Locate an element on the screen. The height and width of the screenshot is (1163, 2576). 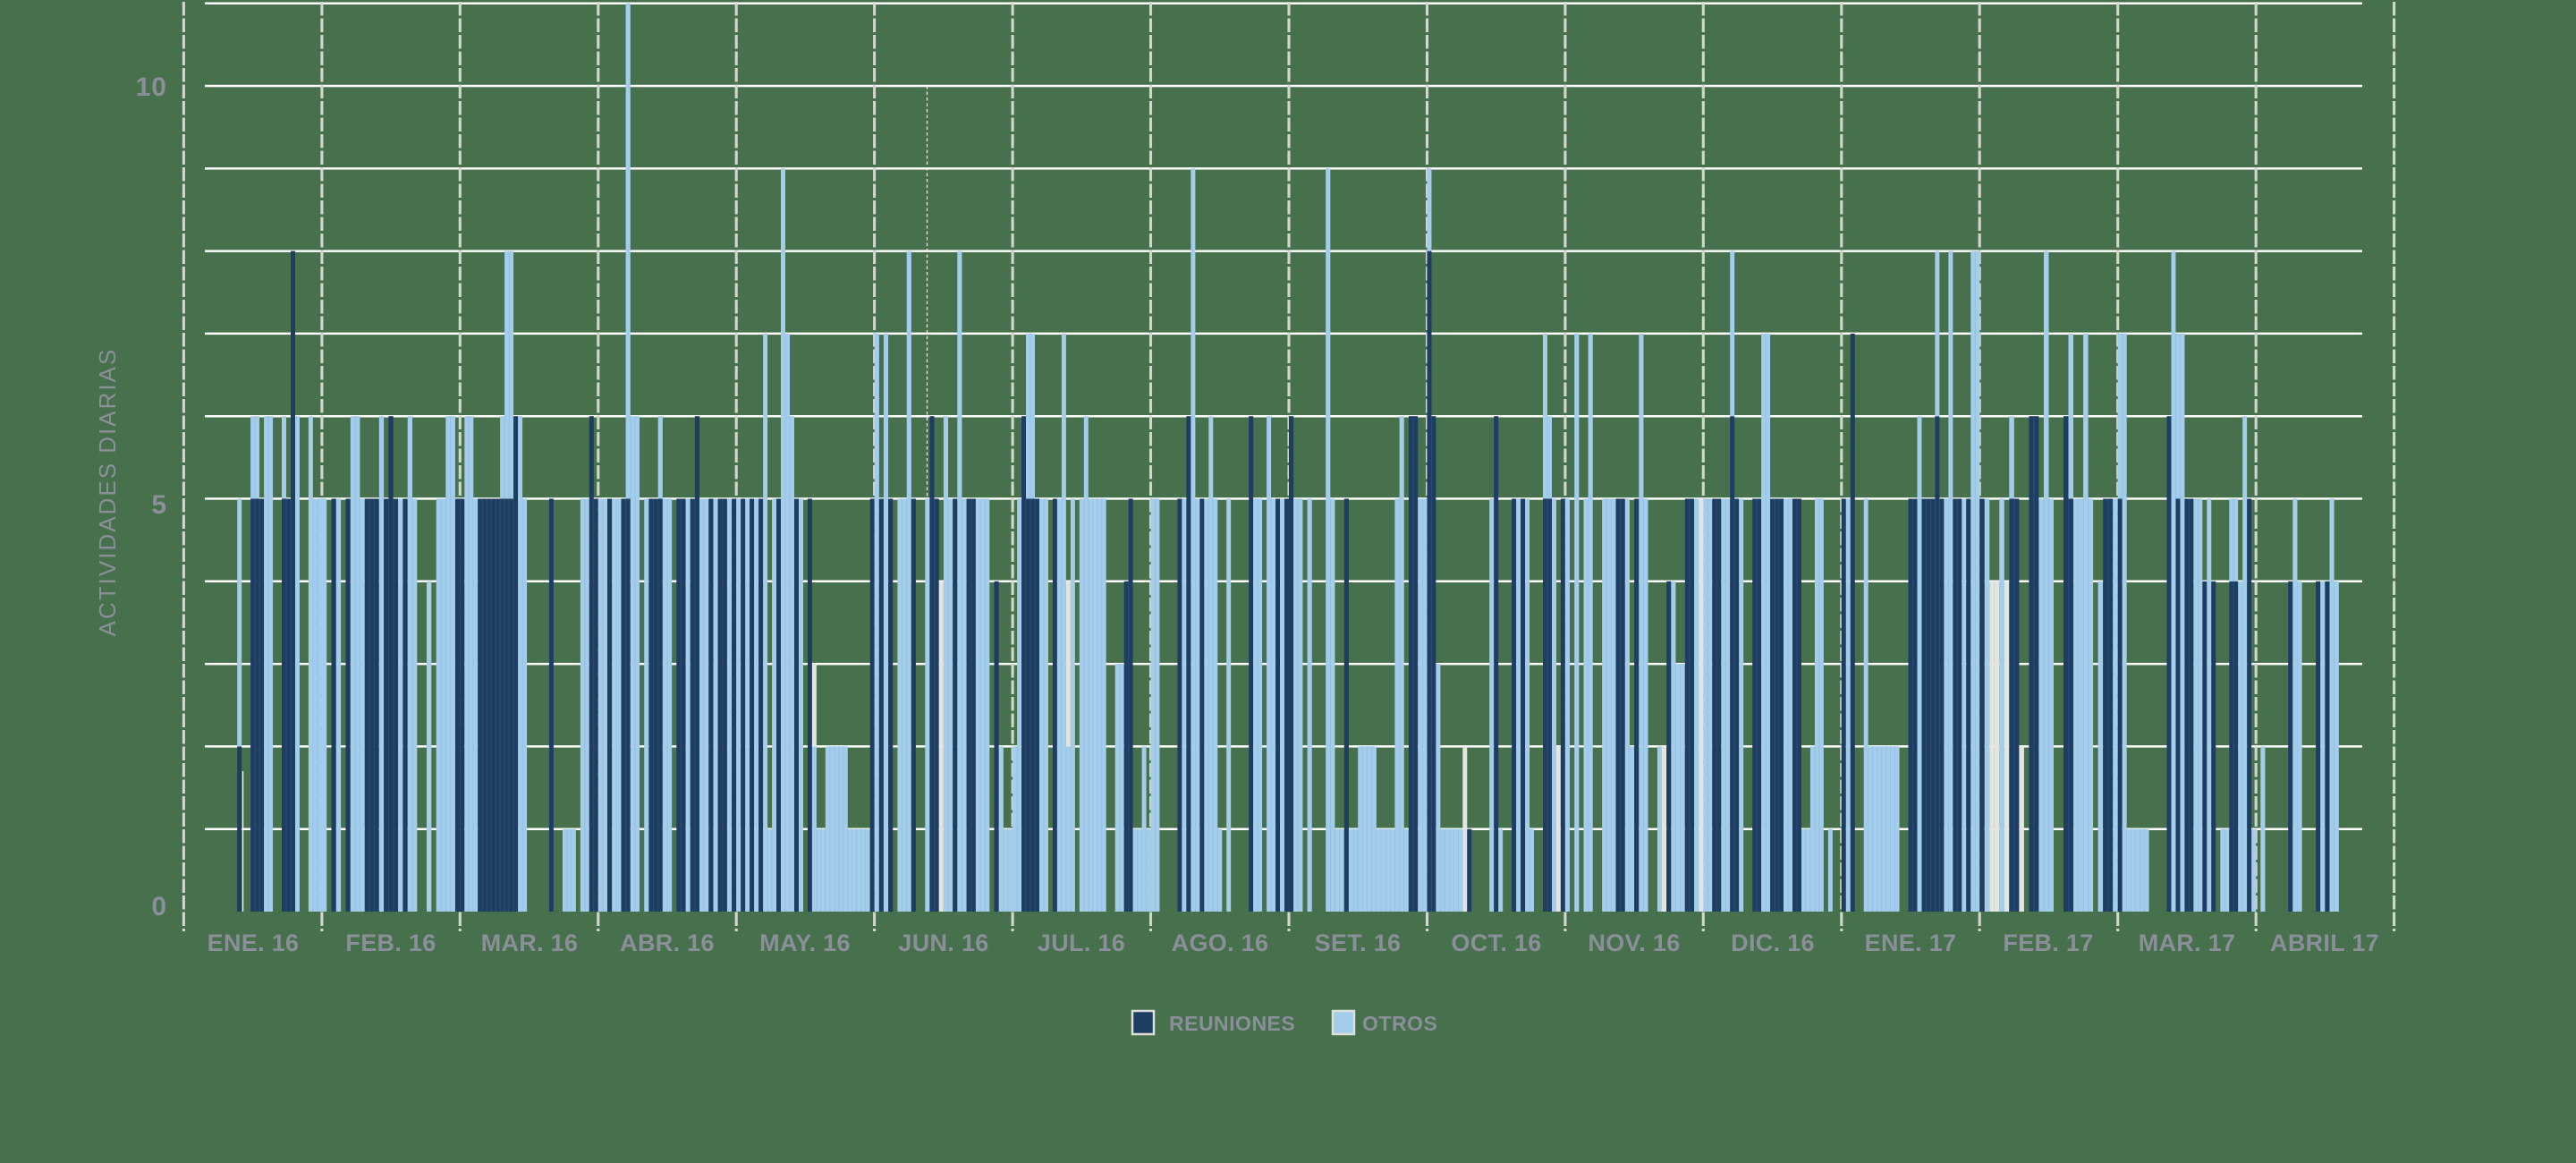
svg-text: OCT. 16 is located at coordinates (1496, 943).